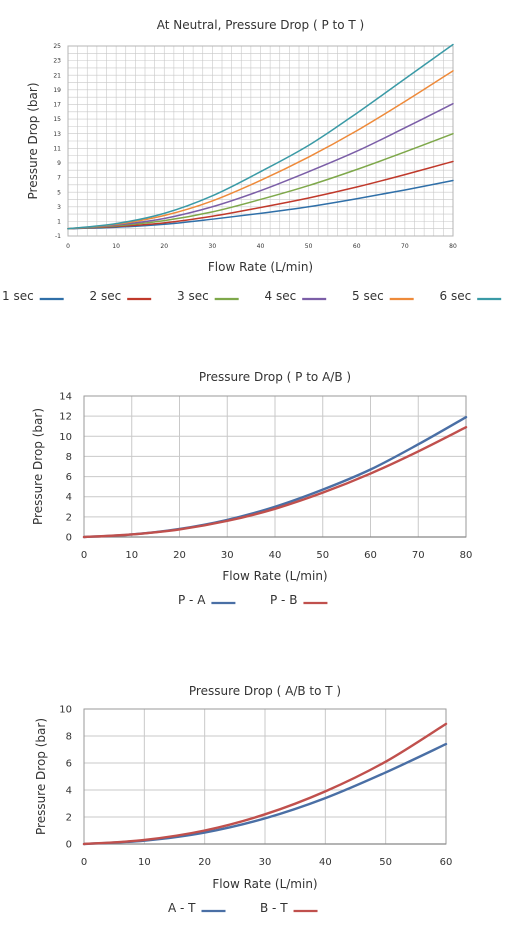 The height and width of the screenshot is (933, 517). Describe the element at coordinates (57, 61) in the screenshot. I see `y-tick-label: 23` at that location.